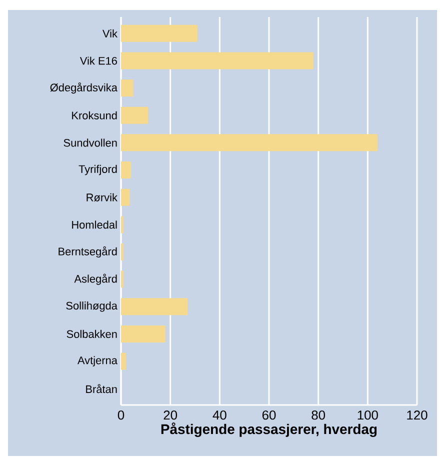  Describe the element at coordinates (219, 415) in the screenshot. I see `x-tick-label: 40` at that location.